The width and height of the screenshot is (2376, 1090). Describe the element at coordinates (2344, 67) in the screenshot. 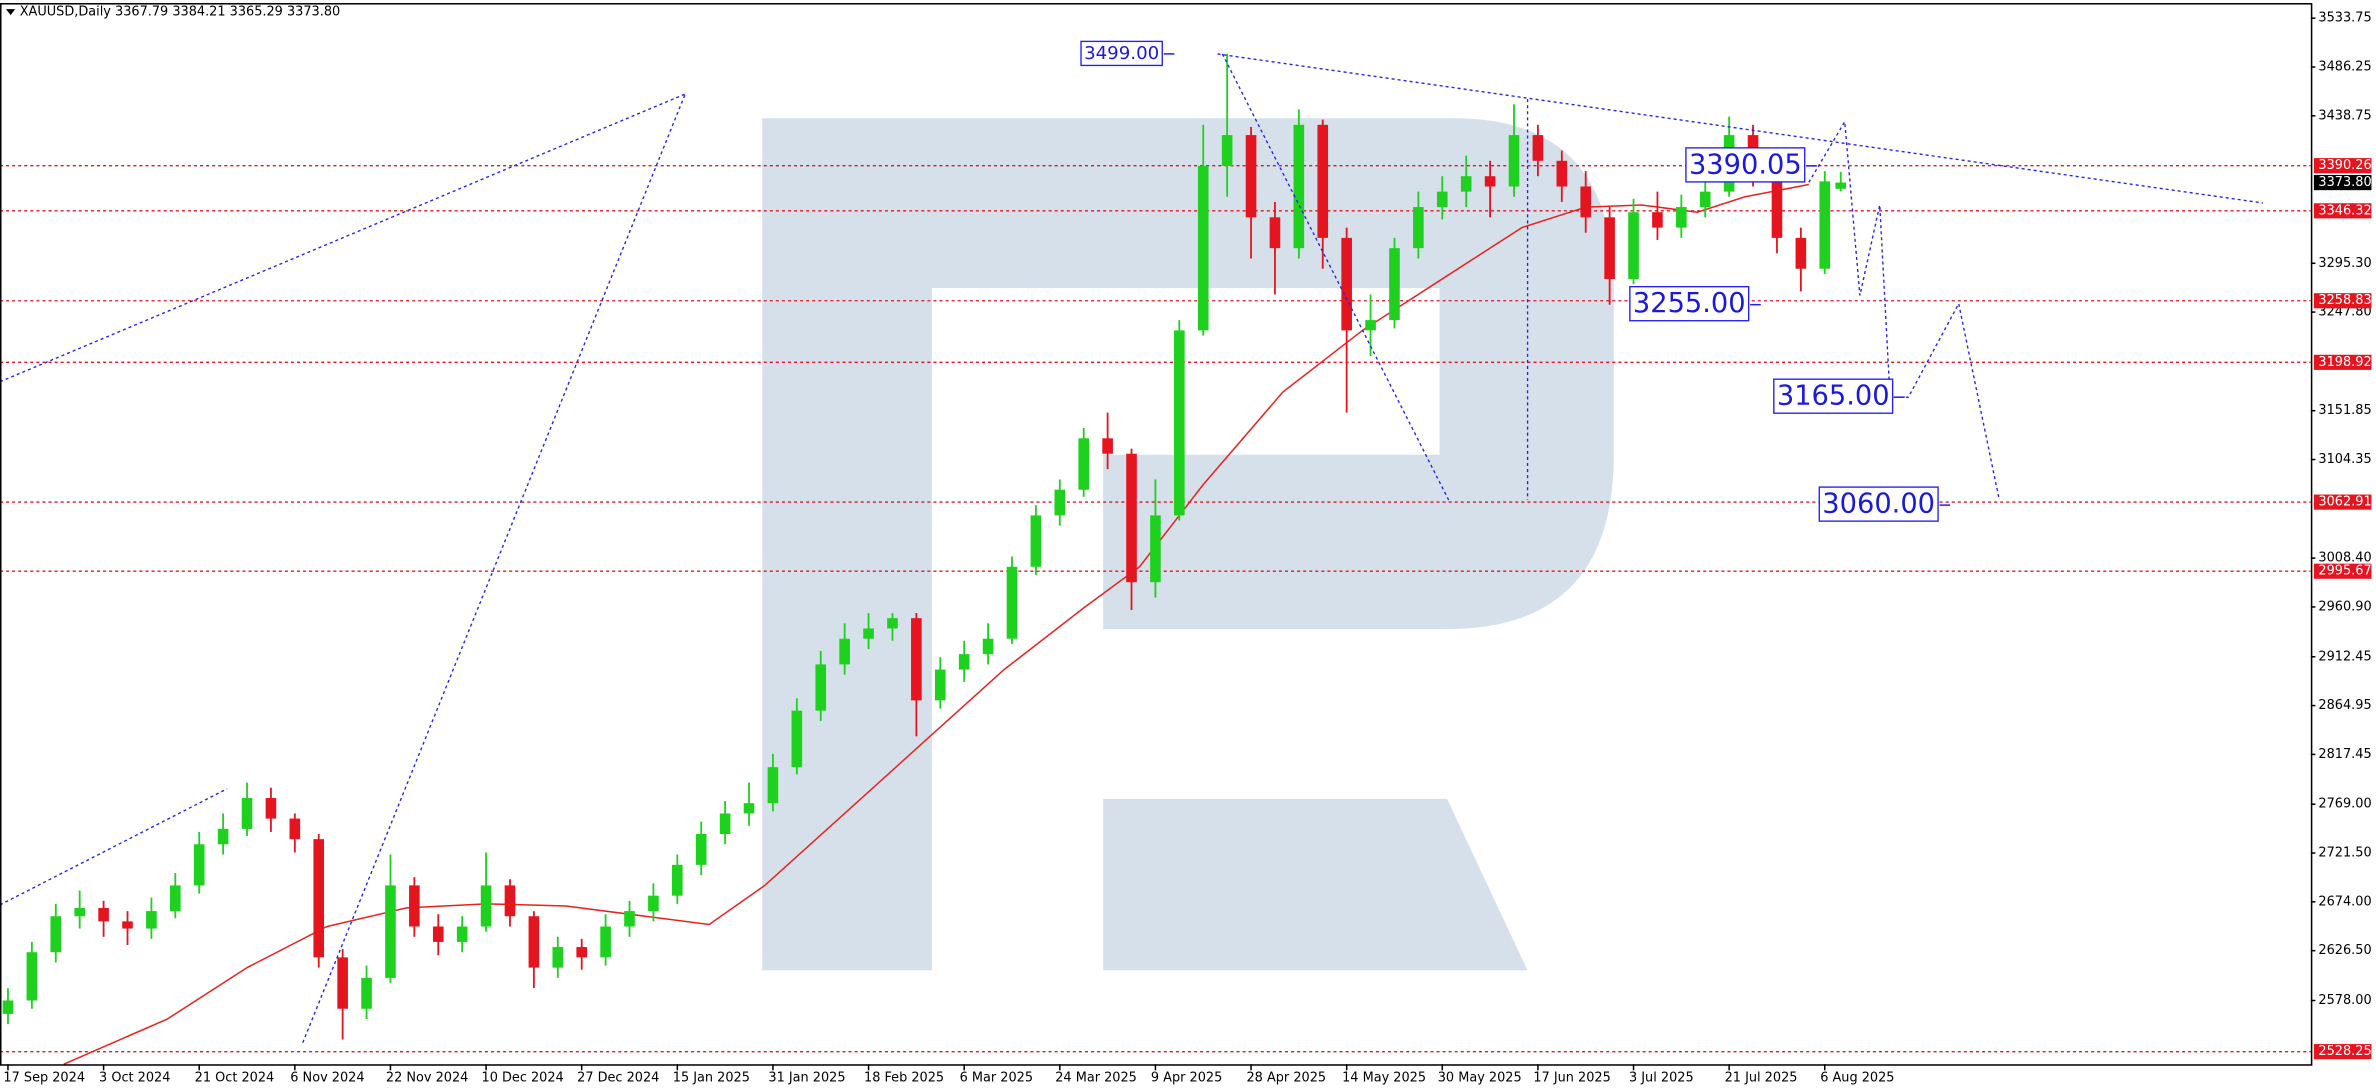

I see `y-tick-label: 3486.25` at that location.